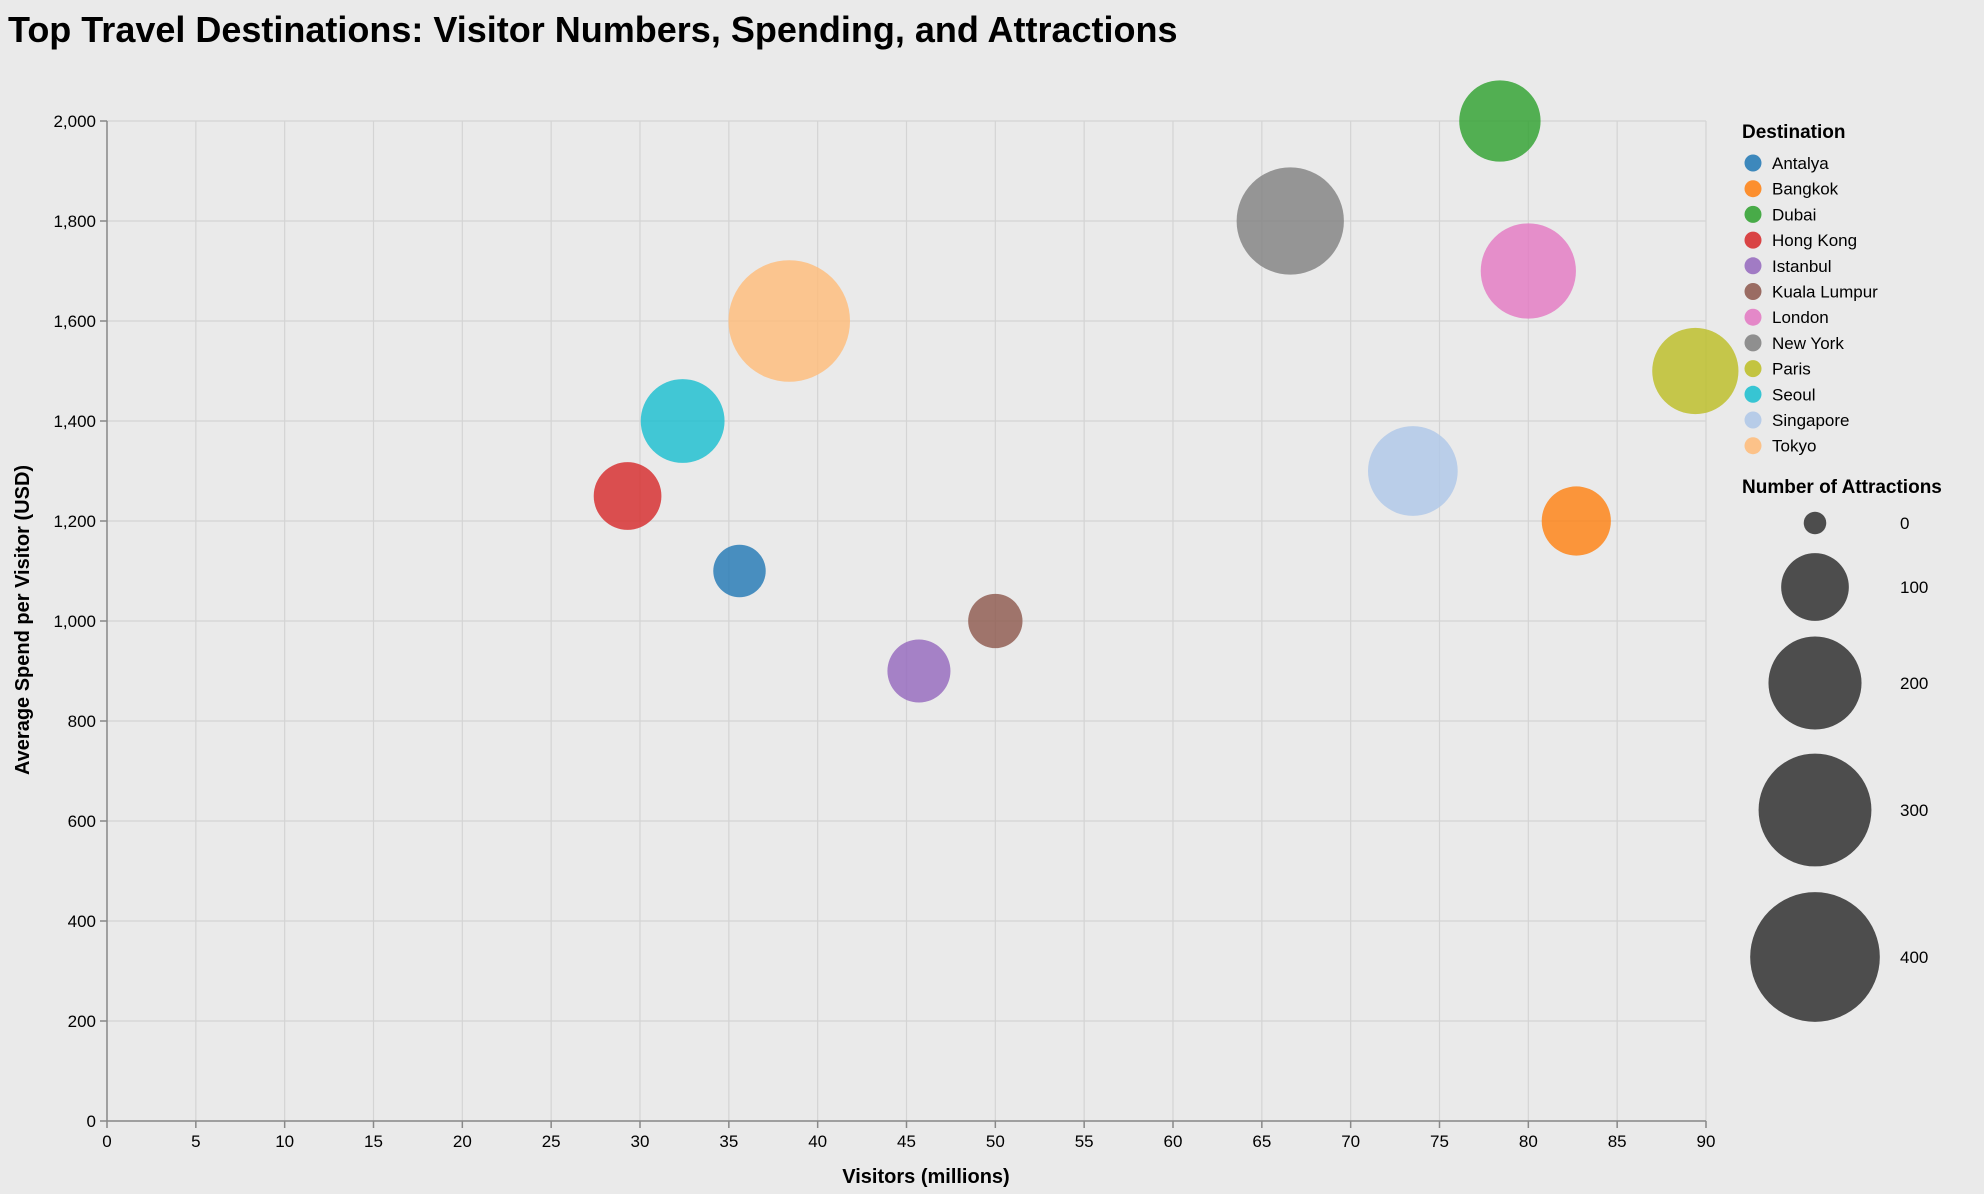 This screenshot has height=1194, width=1984. I want to click on legend-label: Antalya, so click(1800, 163).